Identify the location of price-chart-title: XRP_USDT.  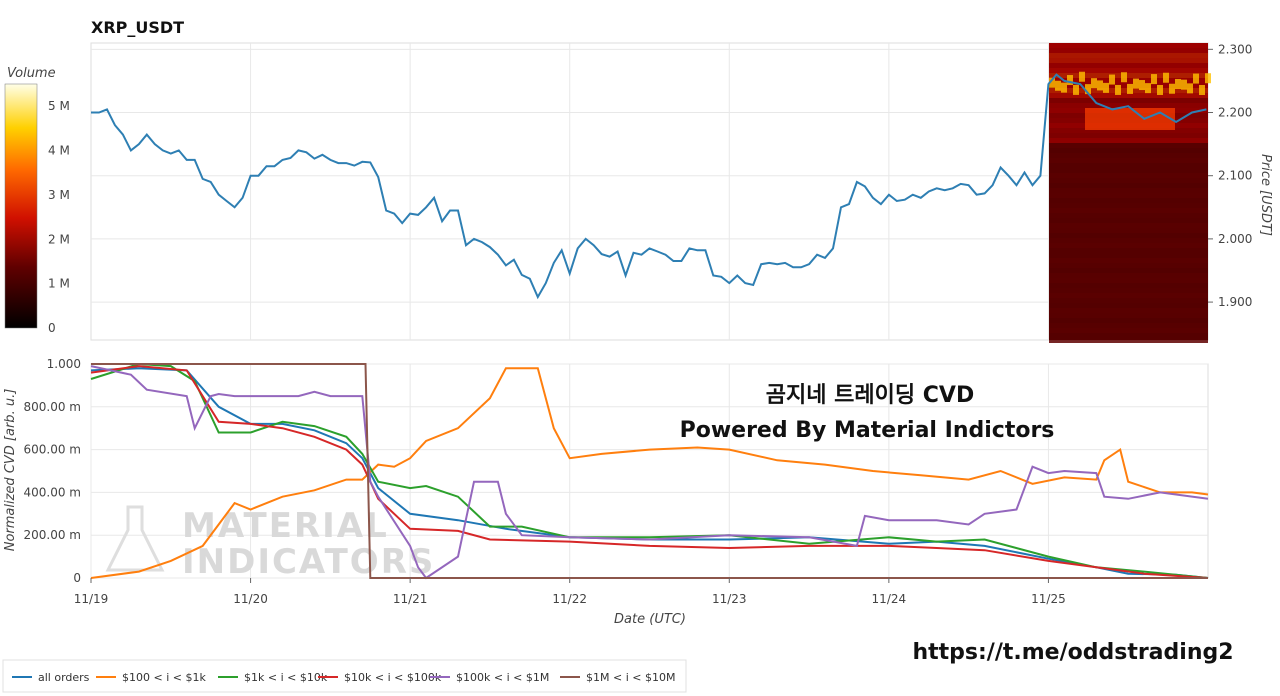
(137, 27).